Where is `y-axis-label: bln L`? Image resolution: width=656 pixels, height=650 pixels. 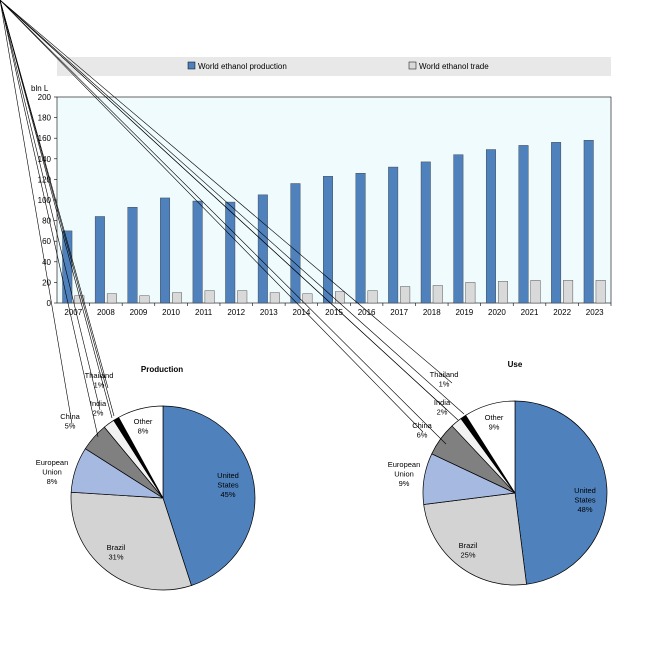 y-axis-label: bln L is located at coordinates (40, 88).